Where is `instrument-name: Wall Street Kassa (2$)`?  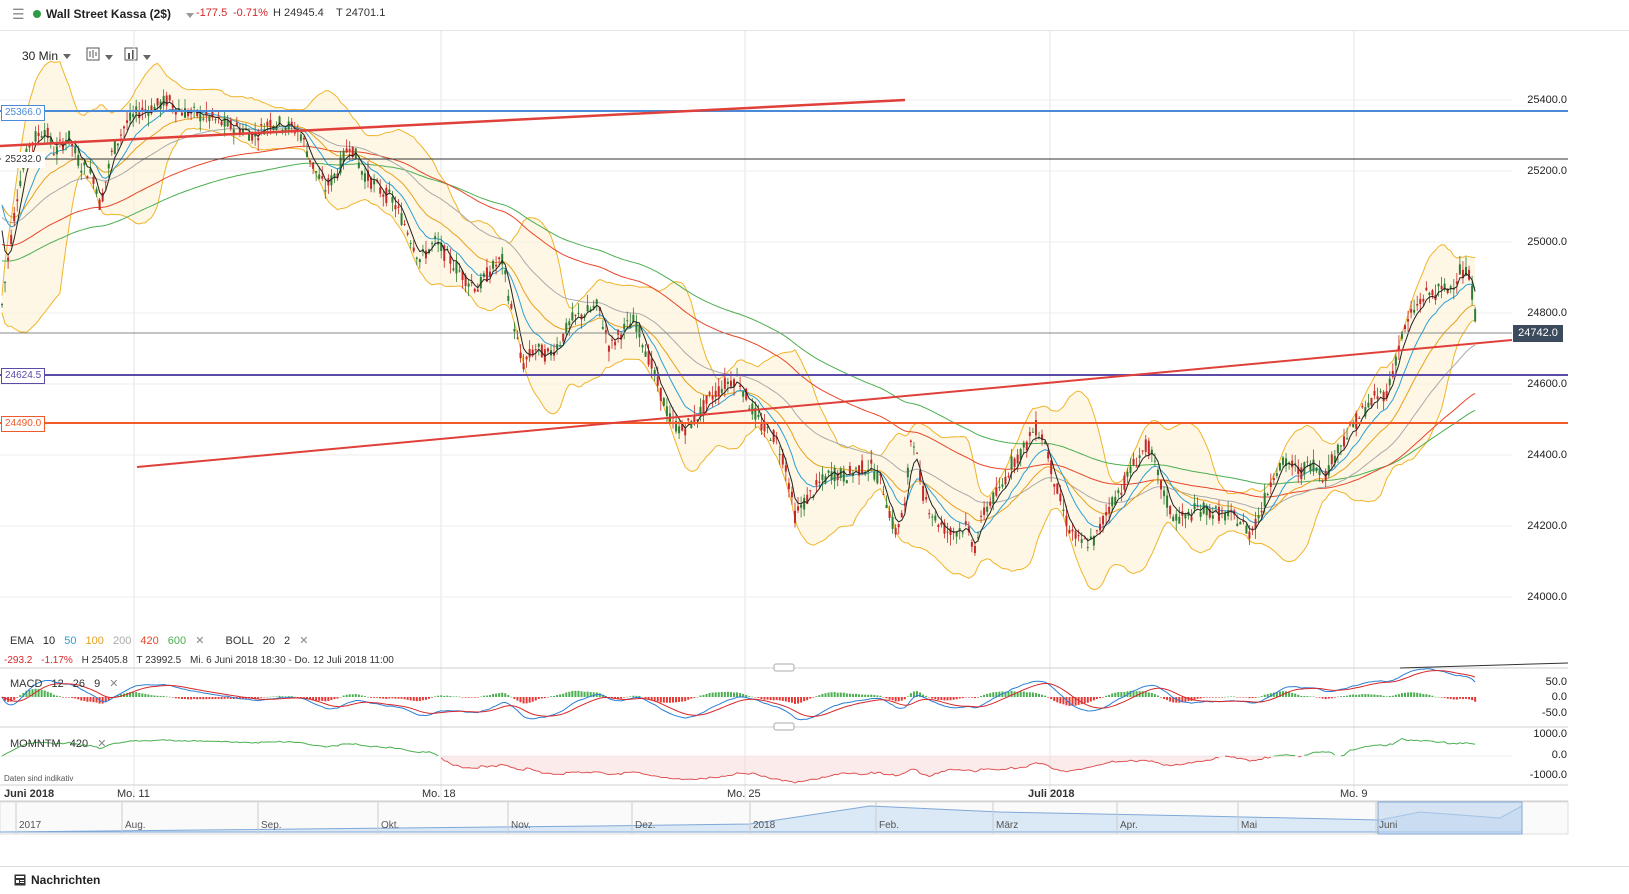
instrument-name: Wall Street Kassa (2$) is located at coordinates (108, 14).